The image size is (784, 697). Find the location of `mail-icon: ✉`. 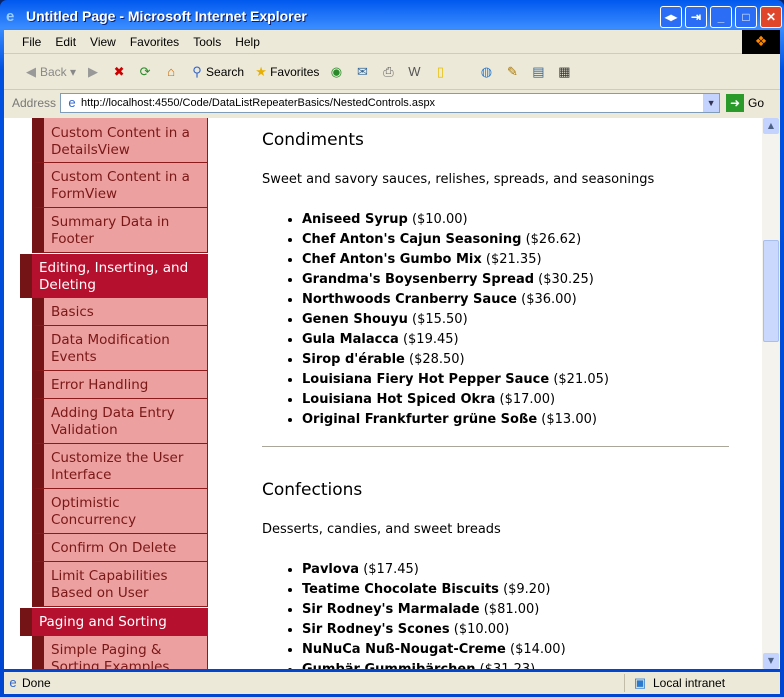

mail-icon: ✉ is located at coordinates (362, 71).